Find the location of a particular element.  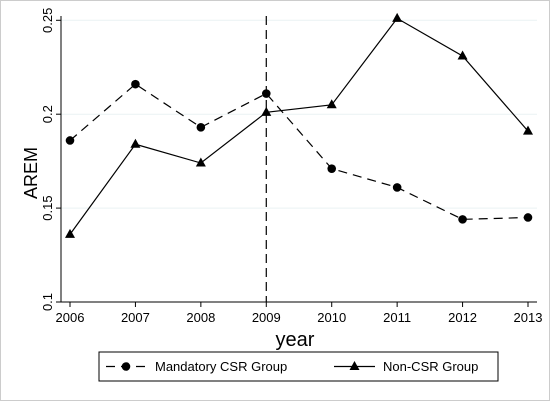

x-axis-label: year is located at coordinates (295, 340).